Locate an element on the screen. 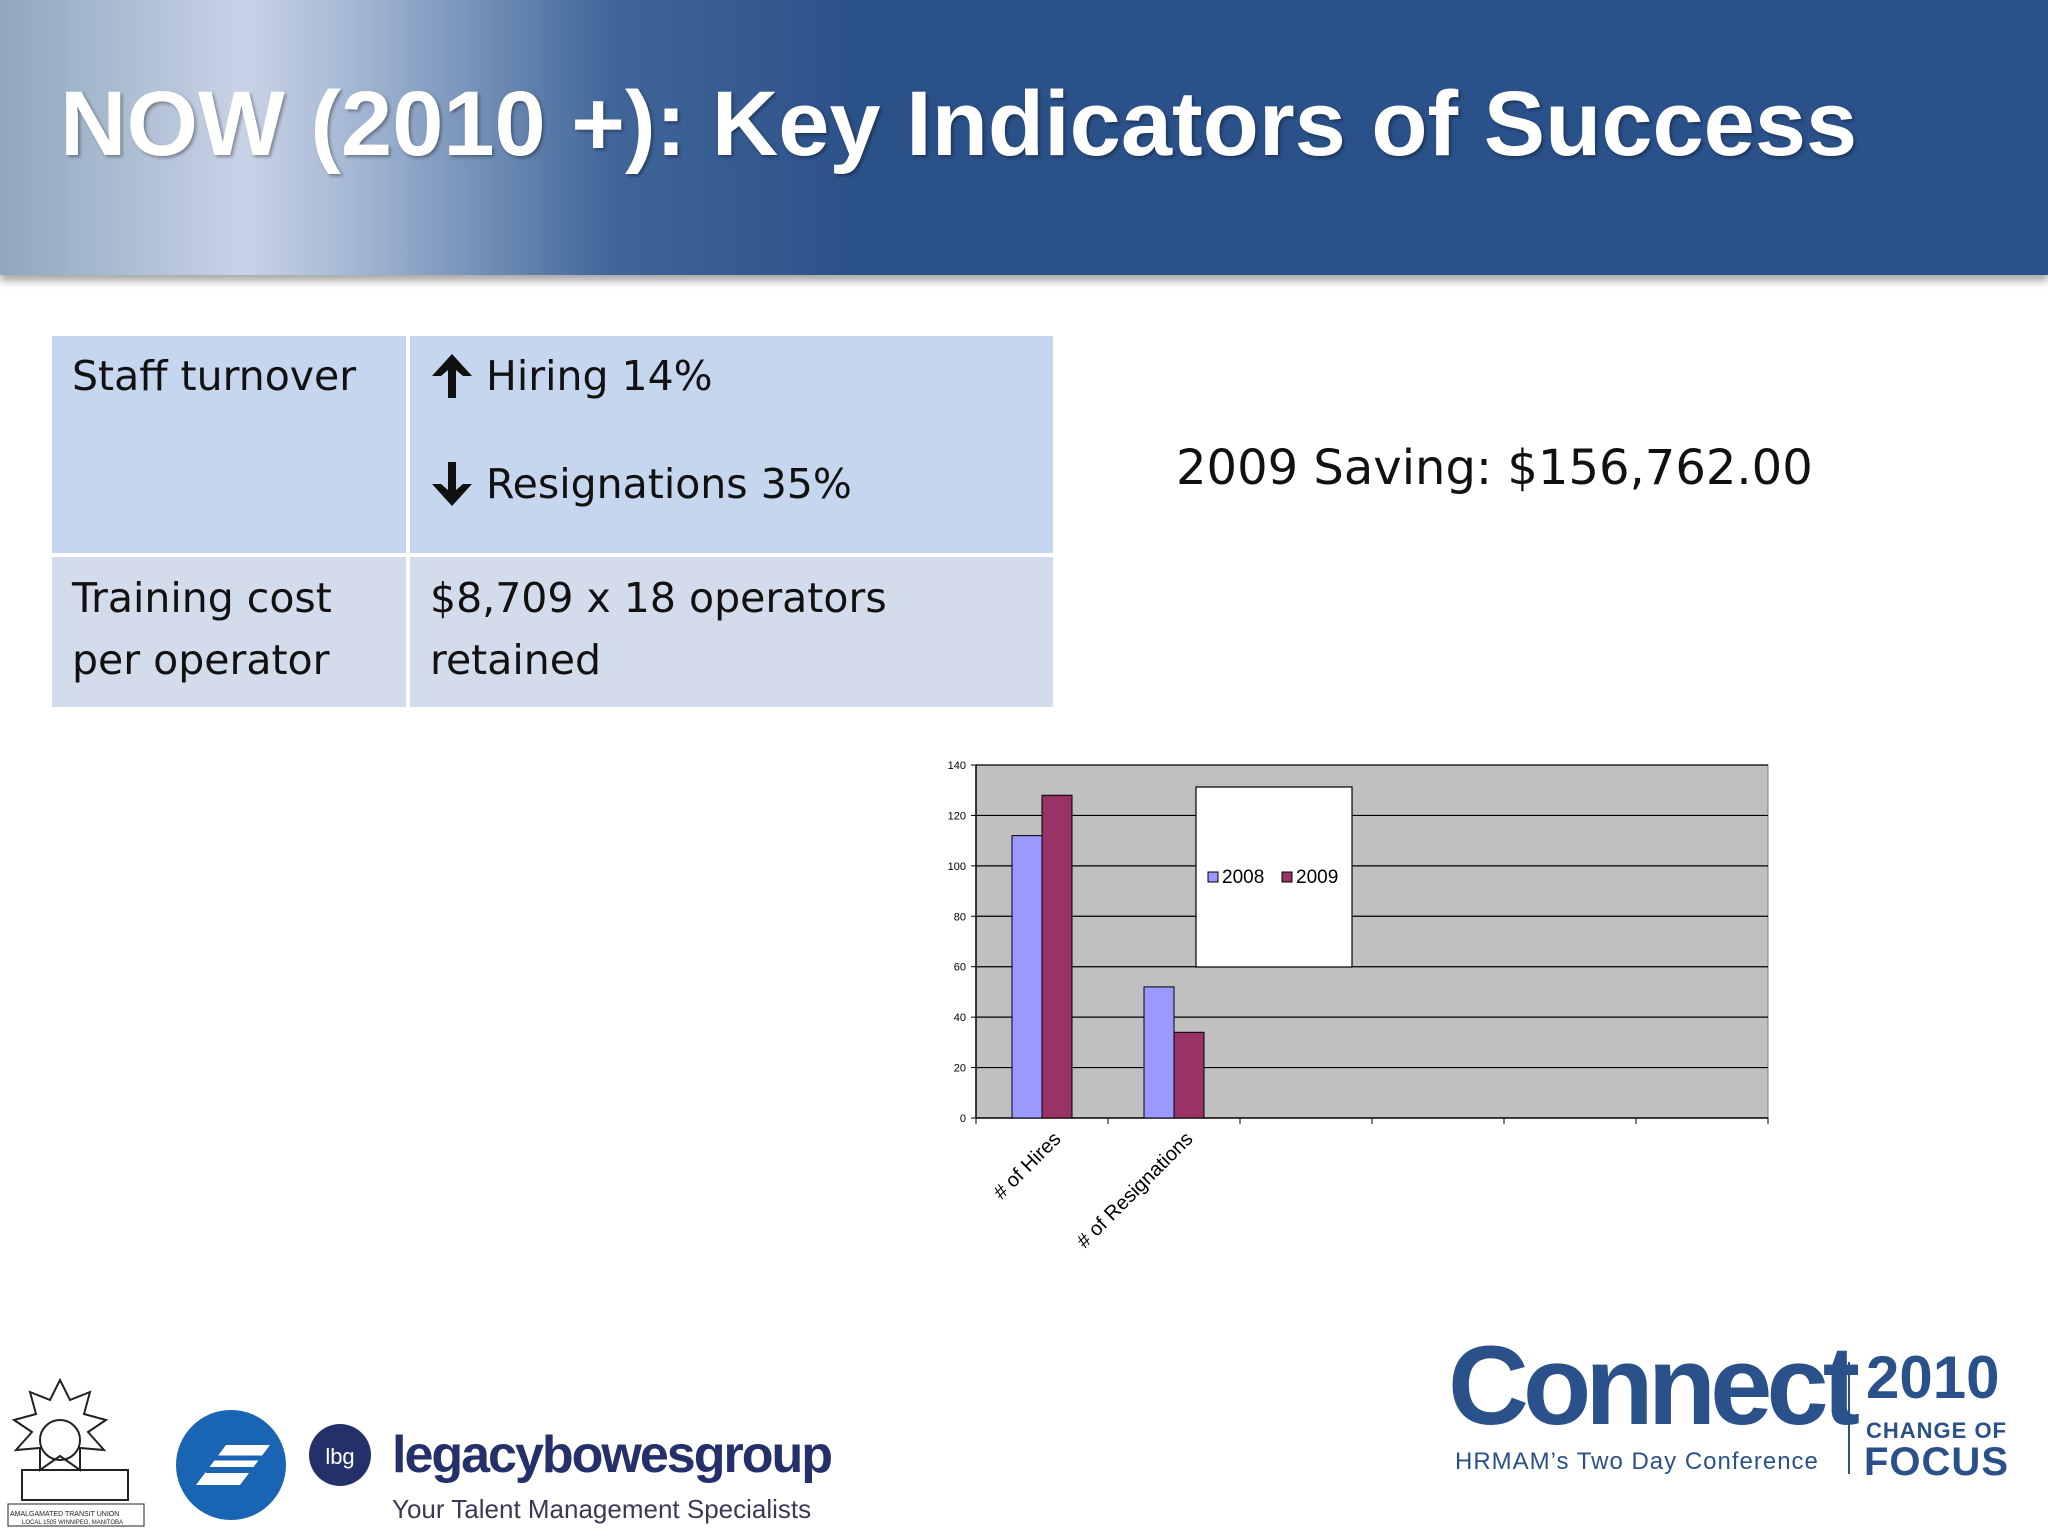 The height and width of the screenshot is (1536, 2048). training-cost-label: Training cost per operator is located at coordinates (229, 632).